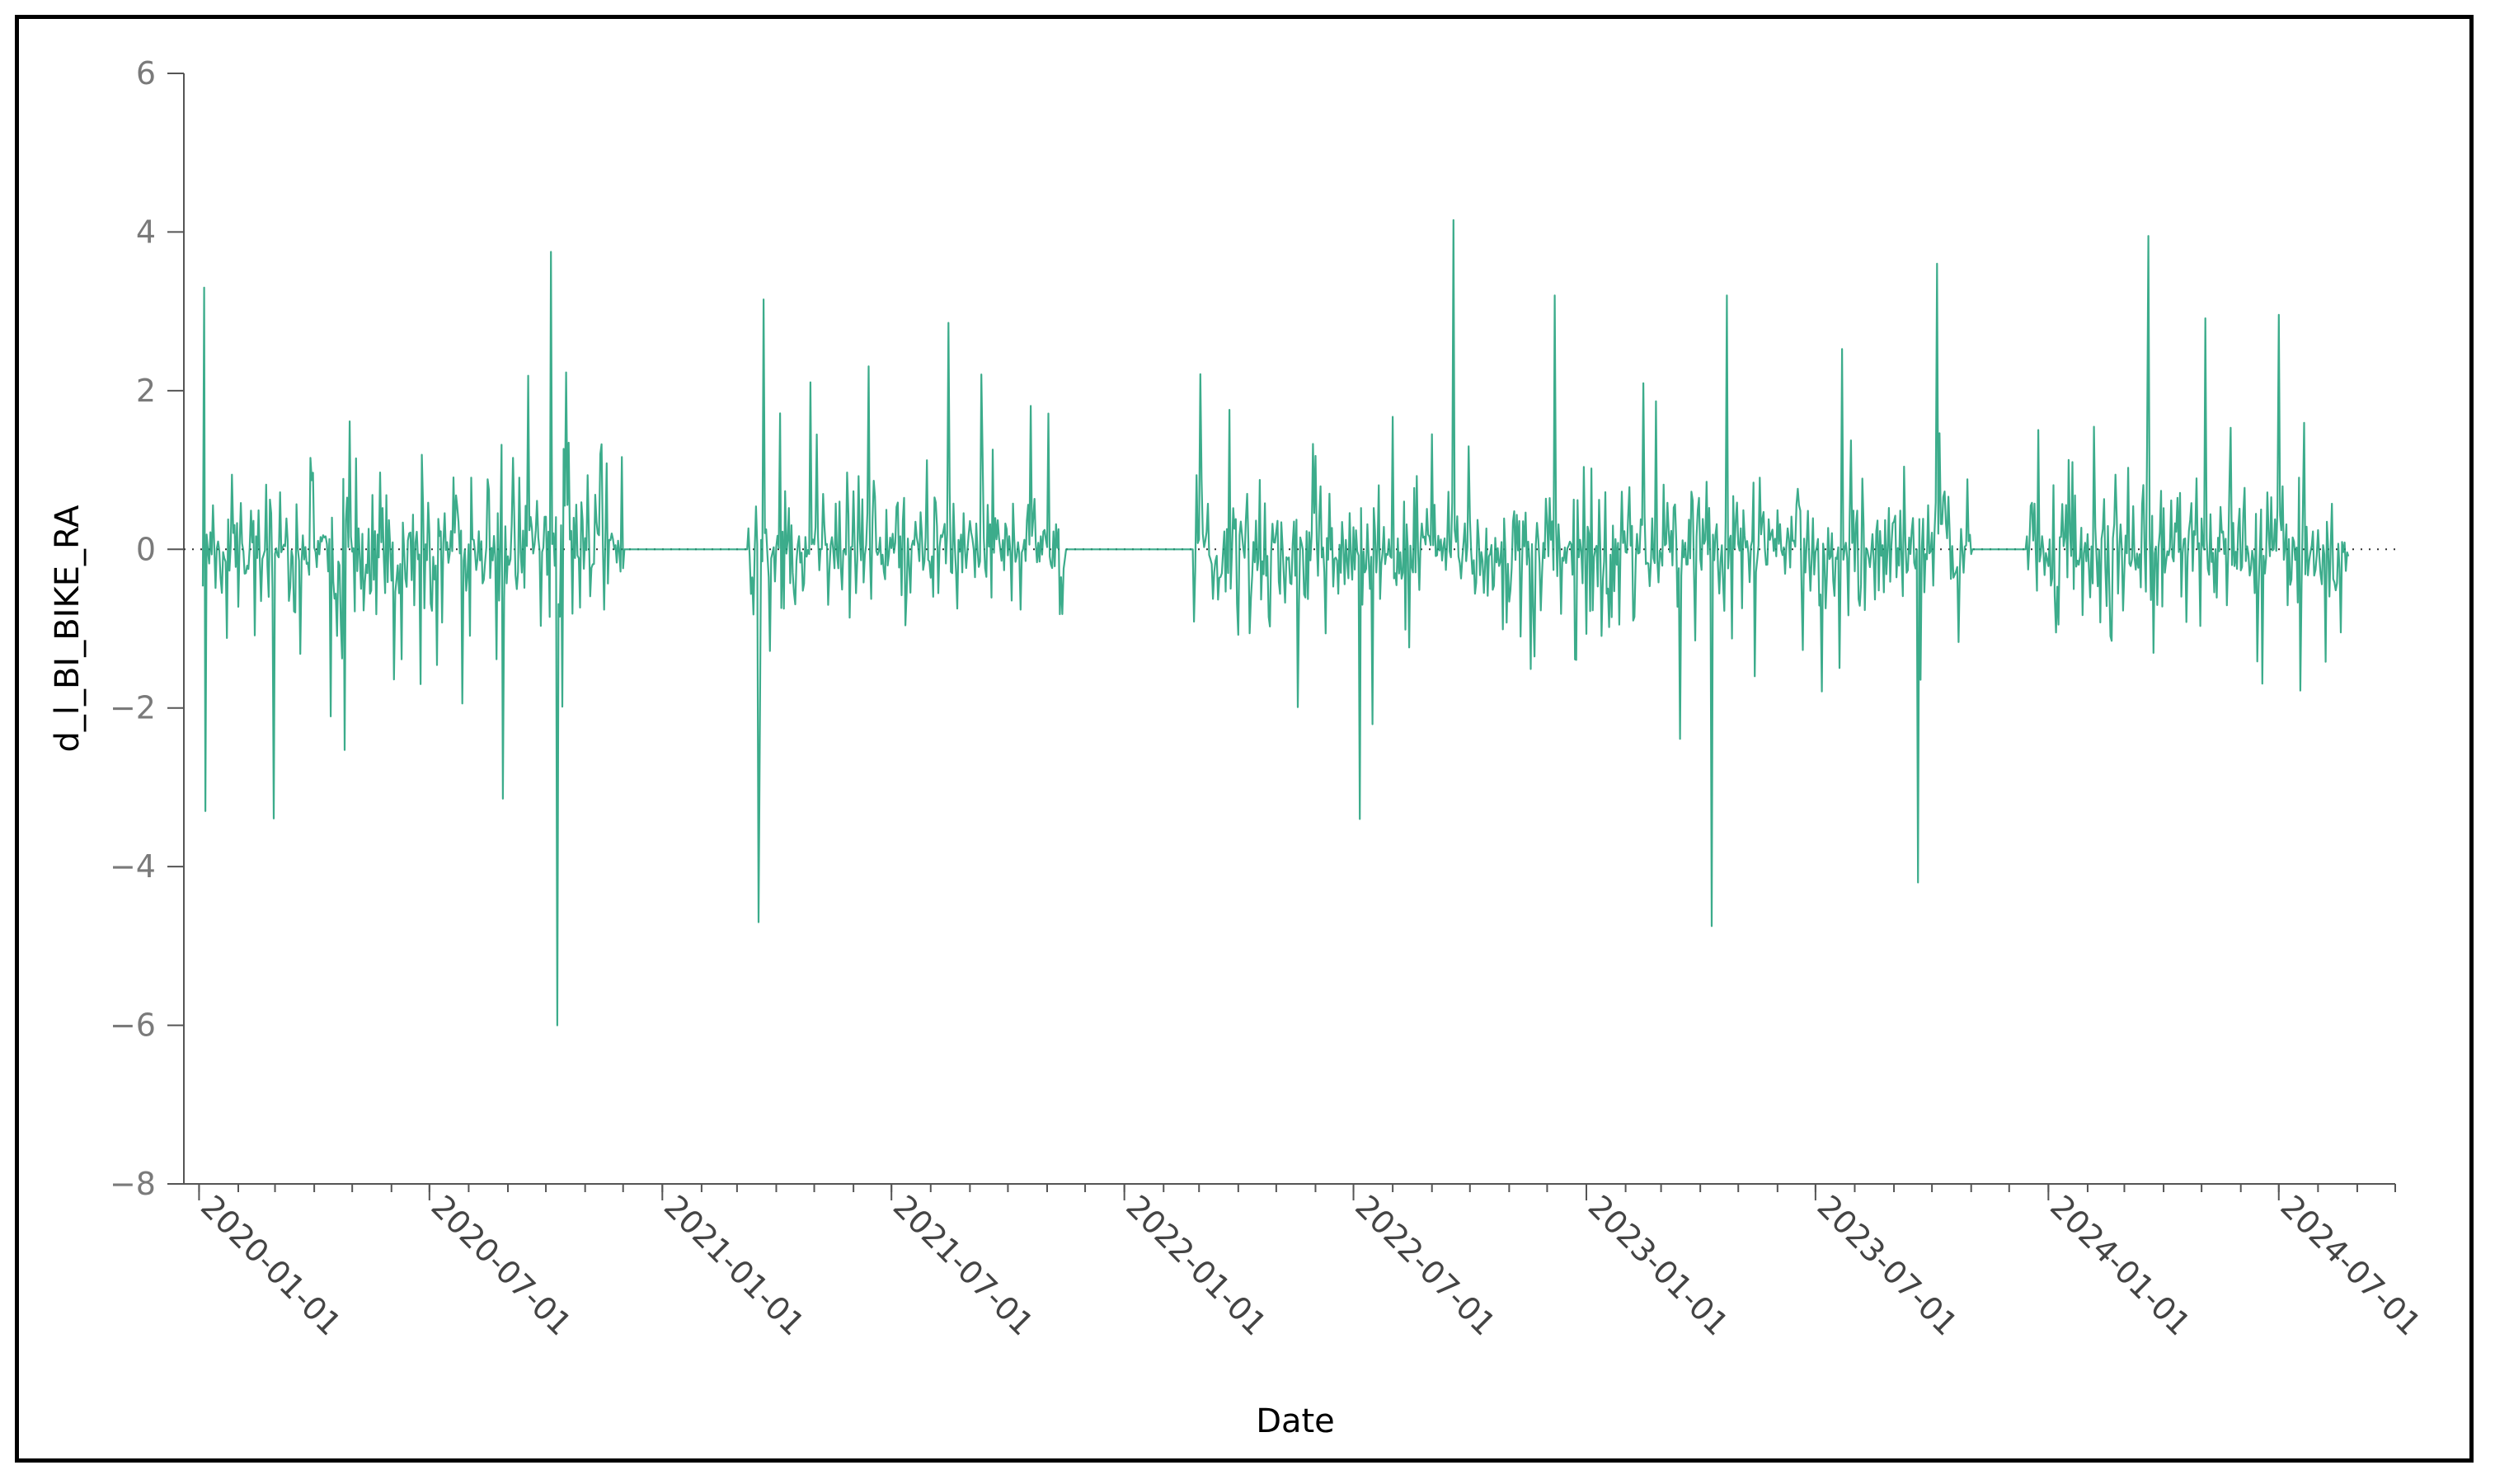  Describe the element at coordinates (1425, 1265) in the screenshot. I see `x-tick-label: 2022-07-01` at that location.